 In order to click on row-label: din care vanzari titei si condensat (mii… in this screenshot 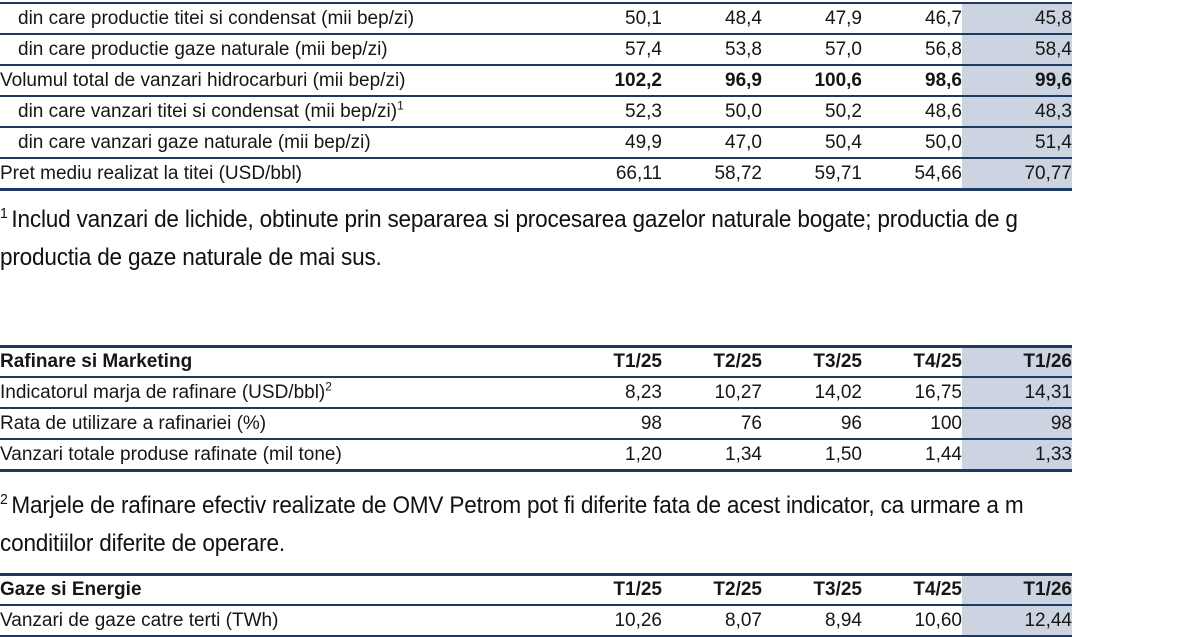, I will do `click(281, 112)`.